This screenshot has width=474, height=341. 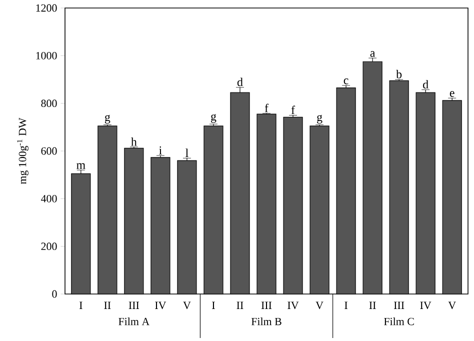 What do you see at coordinates (266, 322) in the screenshot?
I see `text: Film B` at bounding box center [266, 322].